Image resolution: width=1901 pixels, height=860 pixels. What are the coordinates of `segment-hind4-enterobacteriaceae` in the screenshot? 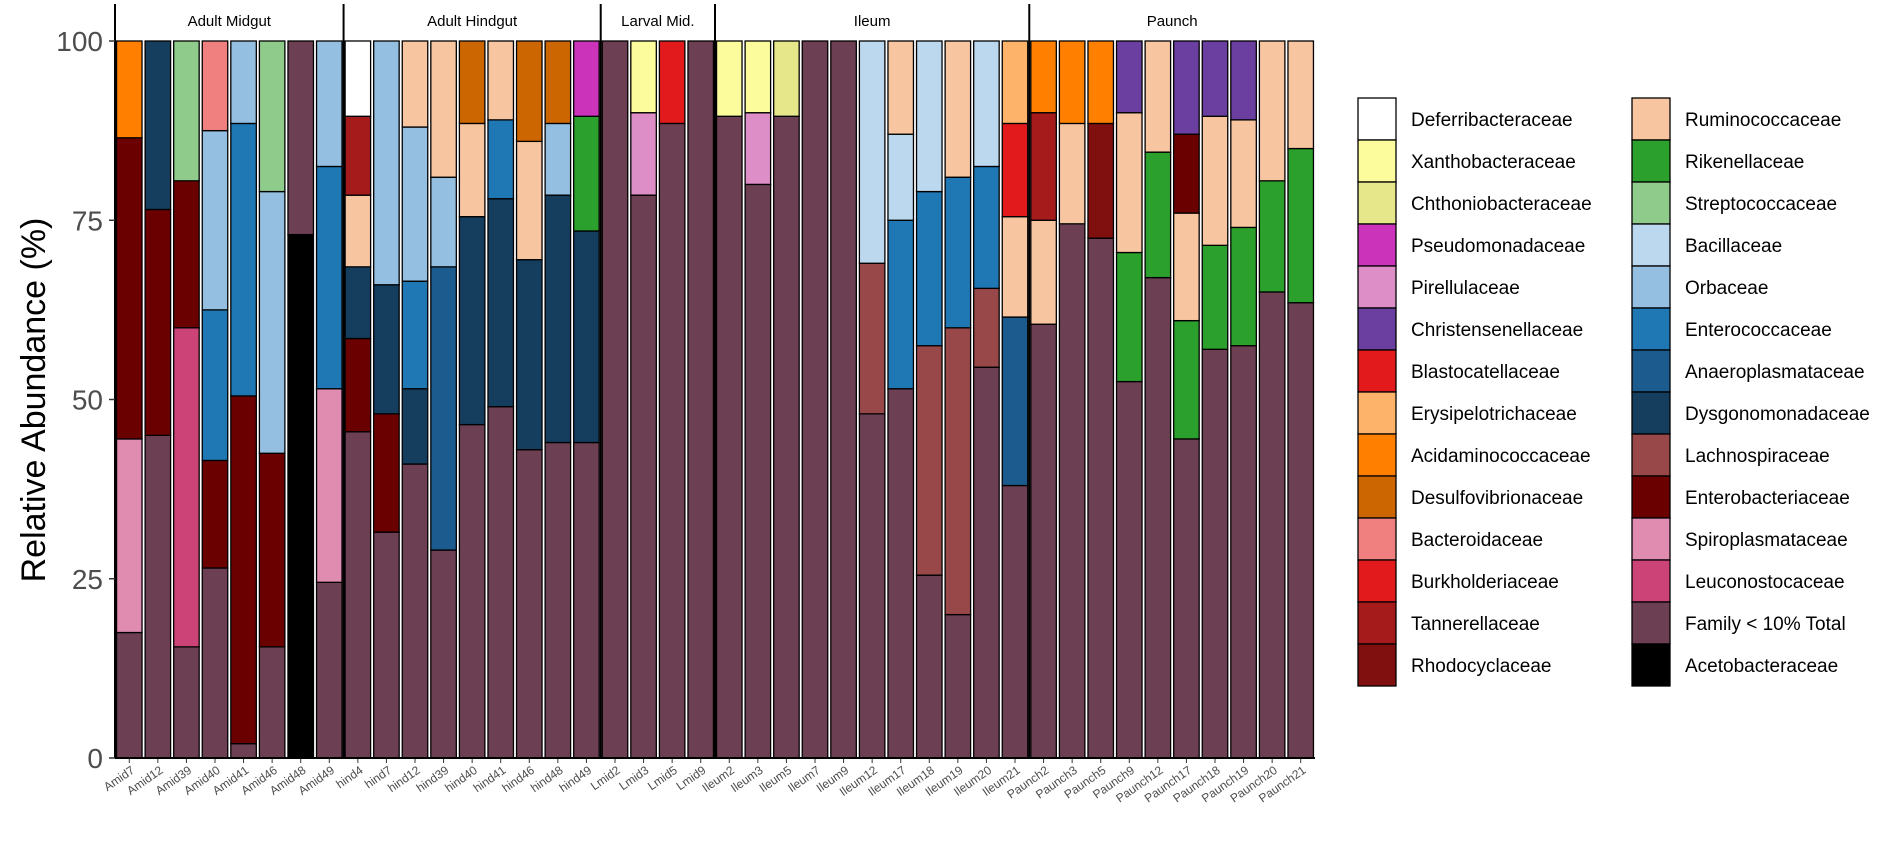 It's located at (358, 385).